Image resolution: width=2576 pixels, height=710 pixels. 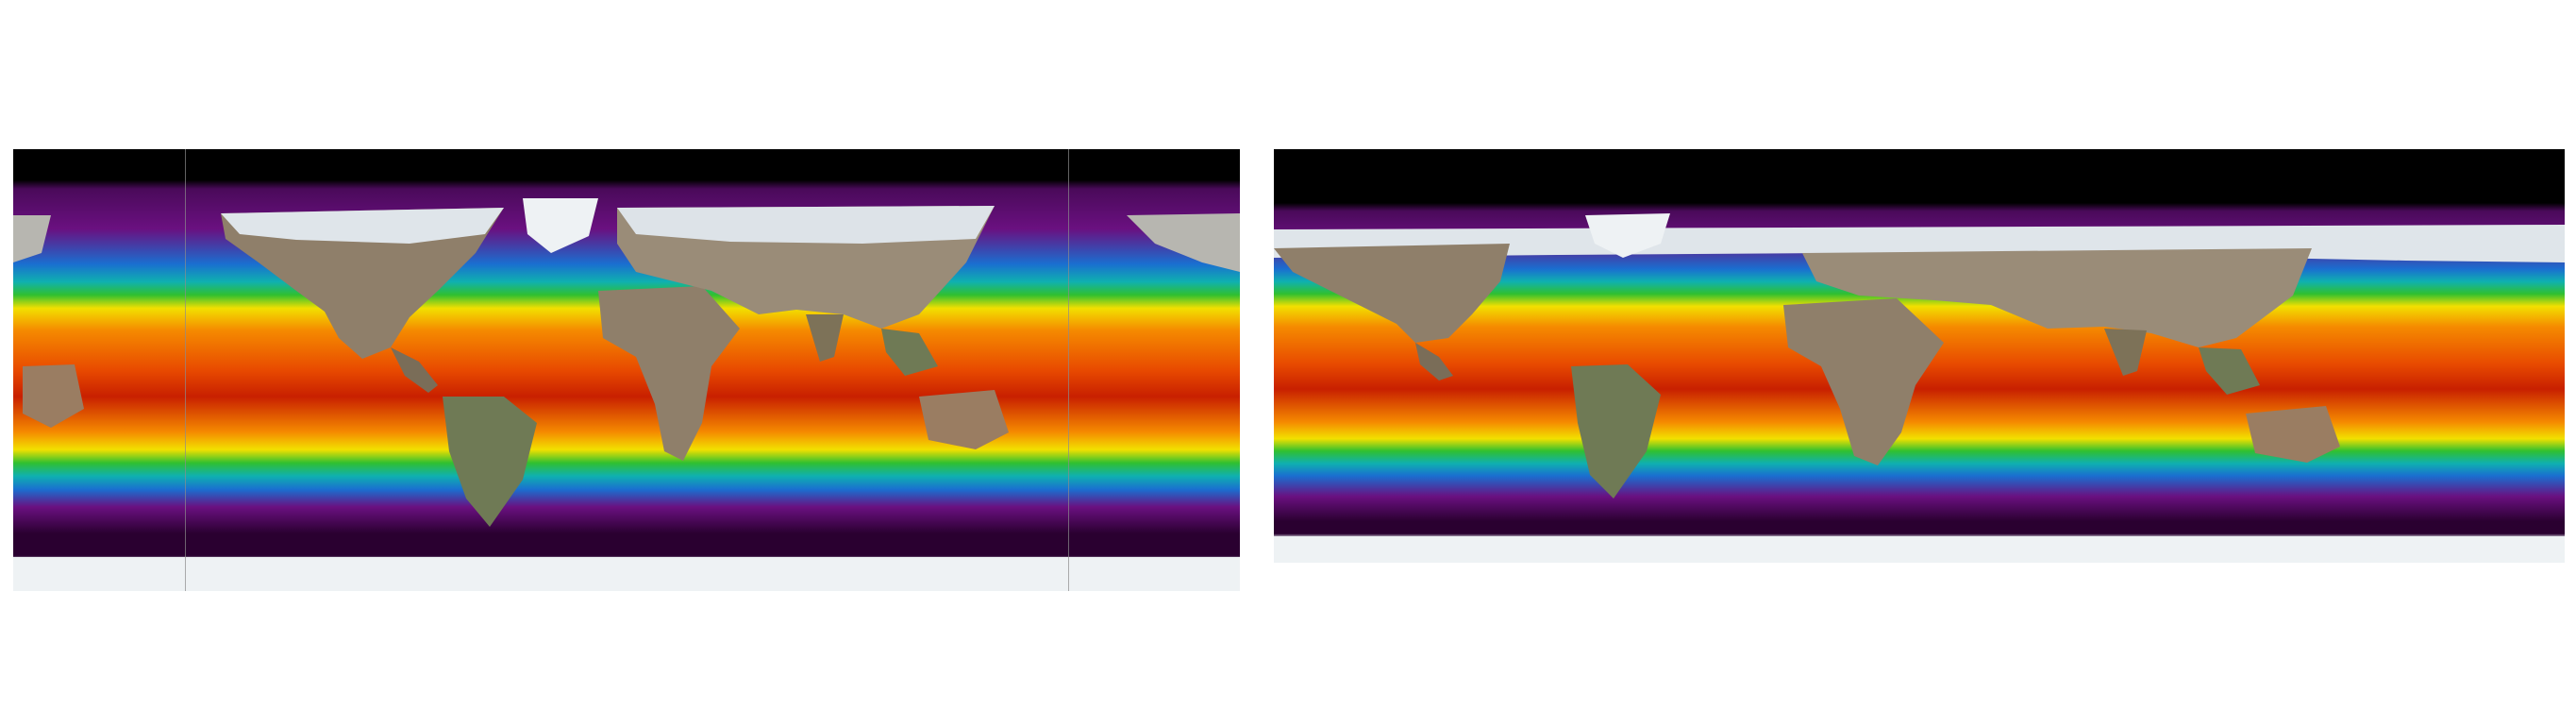 I want to click on australia-landmass-east, so click(x=964, y=419).